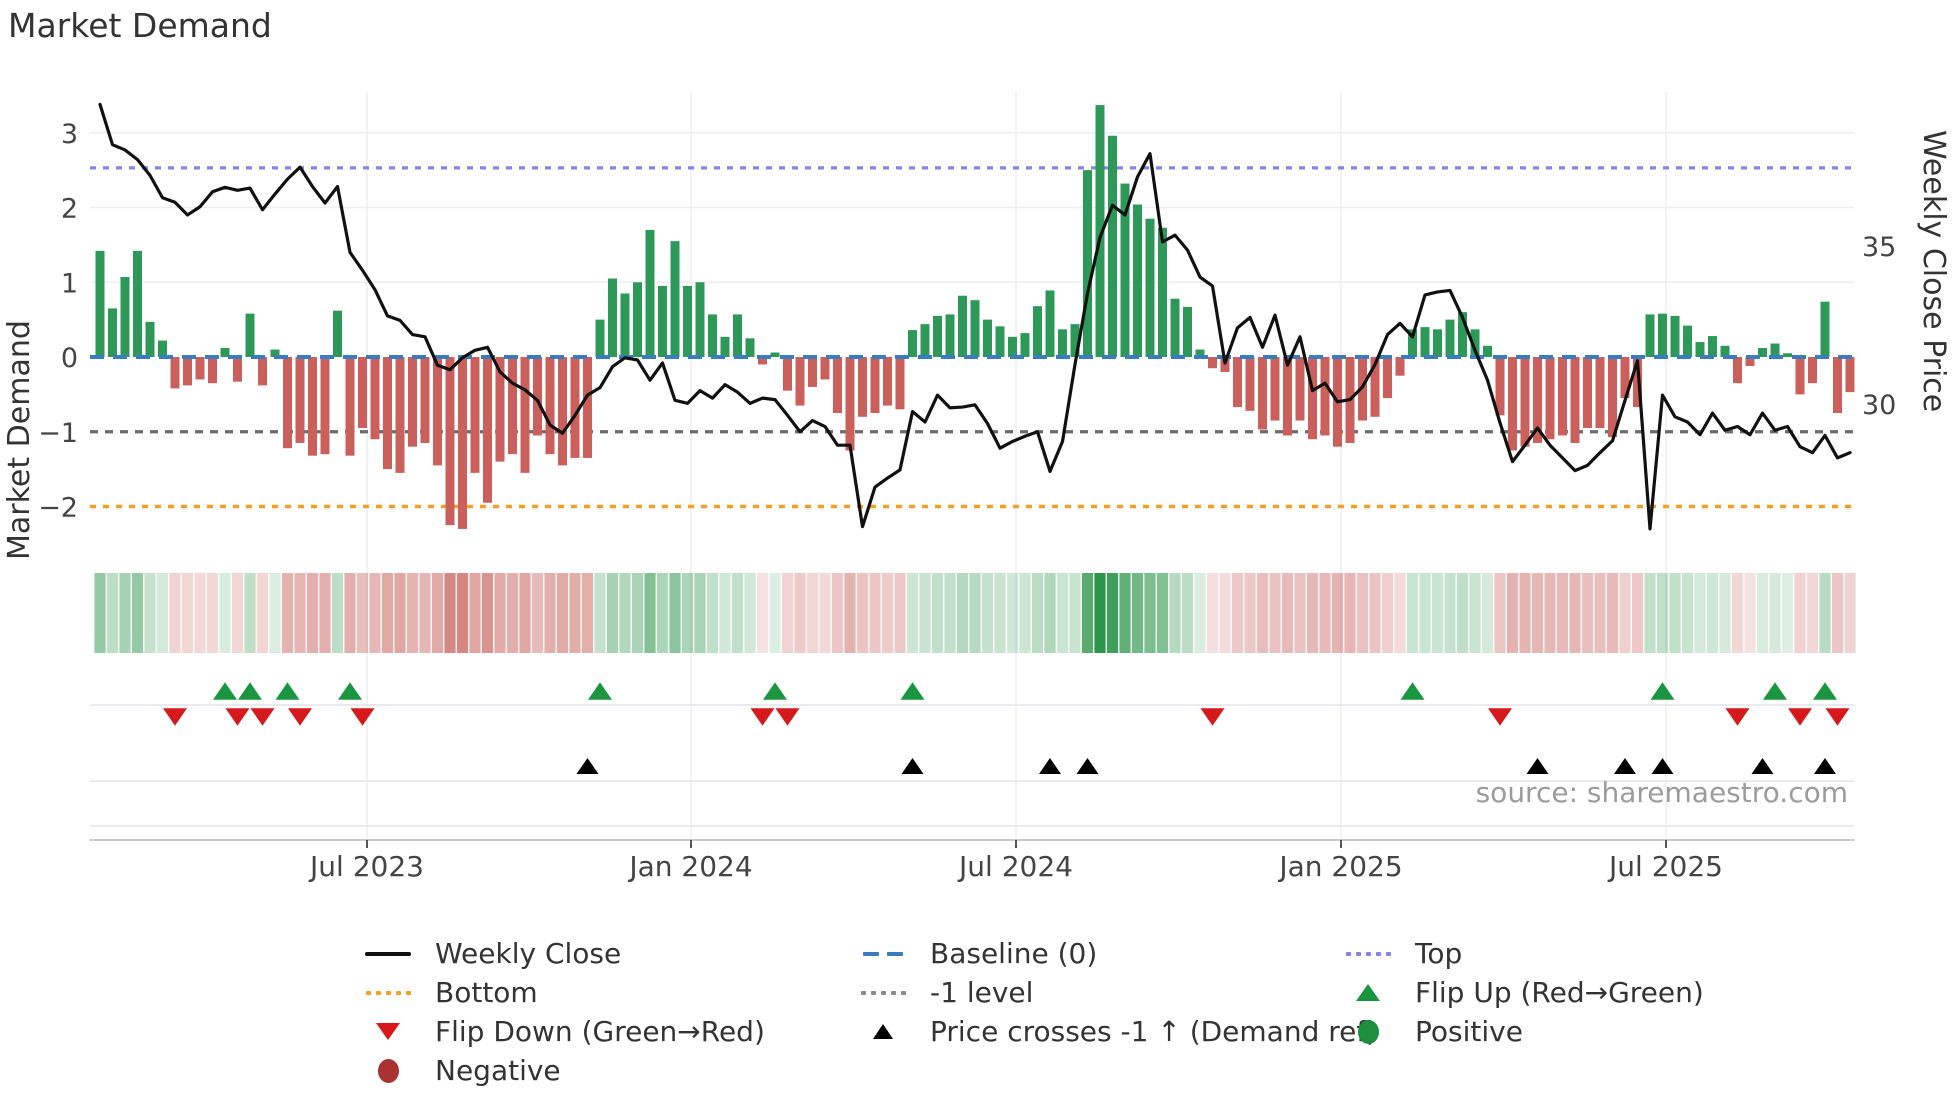  I want to click on heat-strip, so click(975, 613).